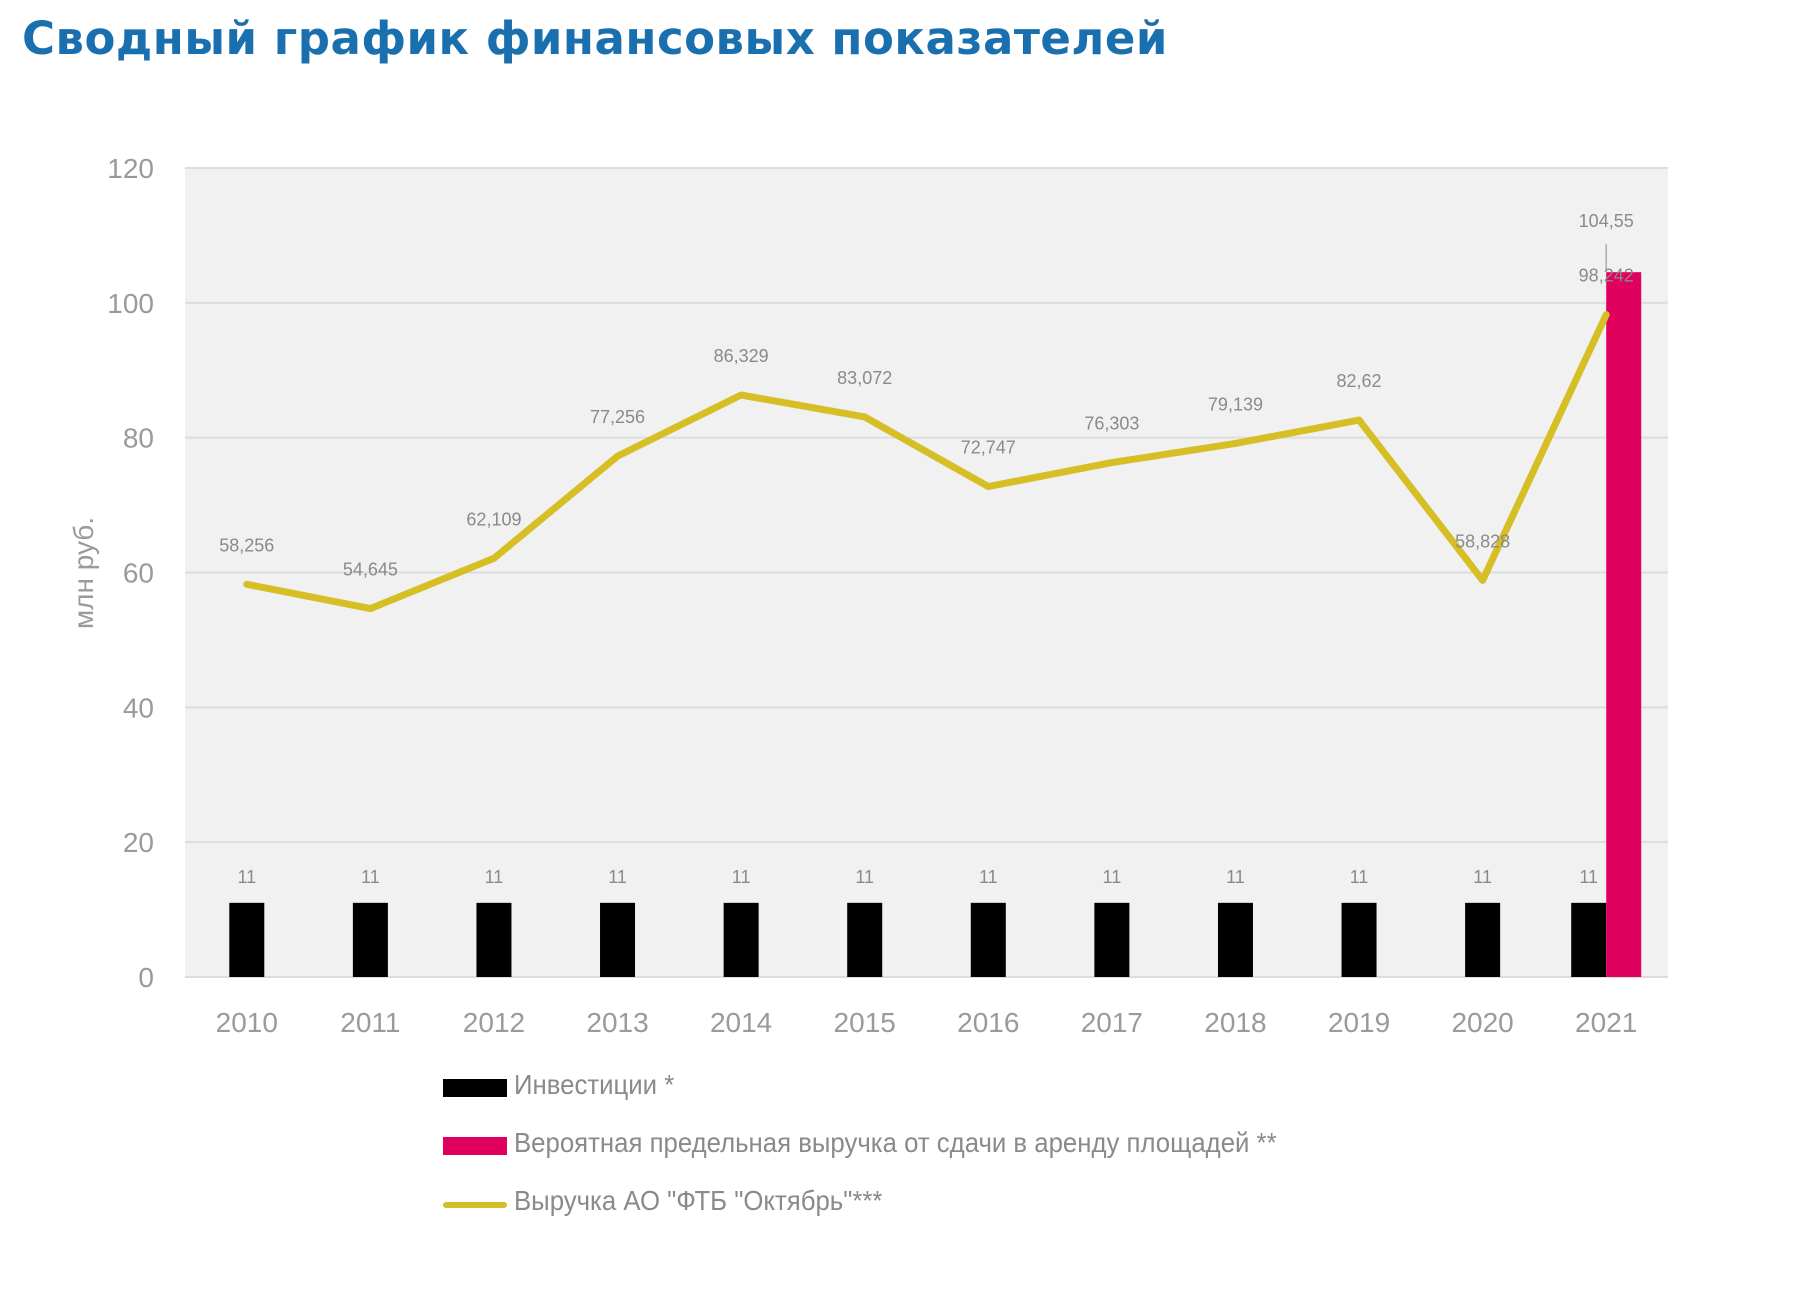  Describe the element at coordinates (864, 378) in the screenshot. I see `data-label-revenue: 83,072` at that location.